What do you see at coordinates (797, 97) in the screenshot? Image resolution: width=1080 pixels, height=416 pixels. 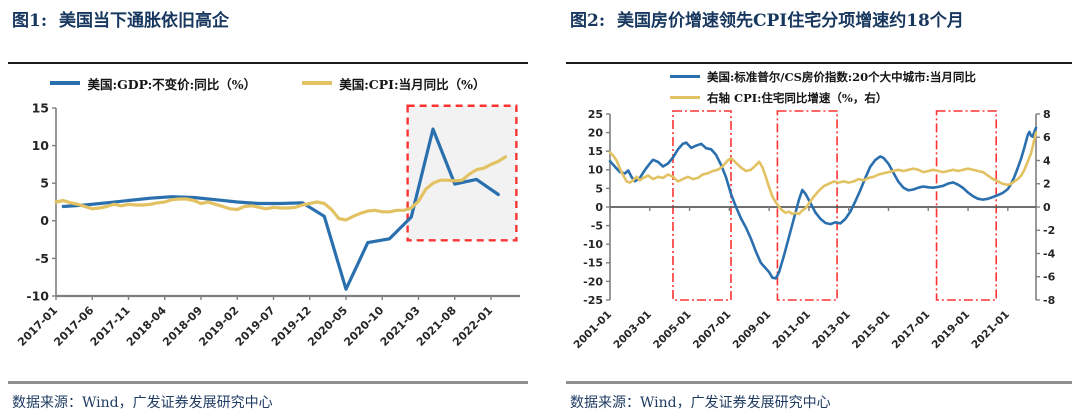 I see `legend-label: 右轴 CPI:住宅同比增速（%，右）` at bounding box center [797, 97].